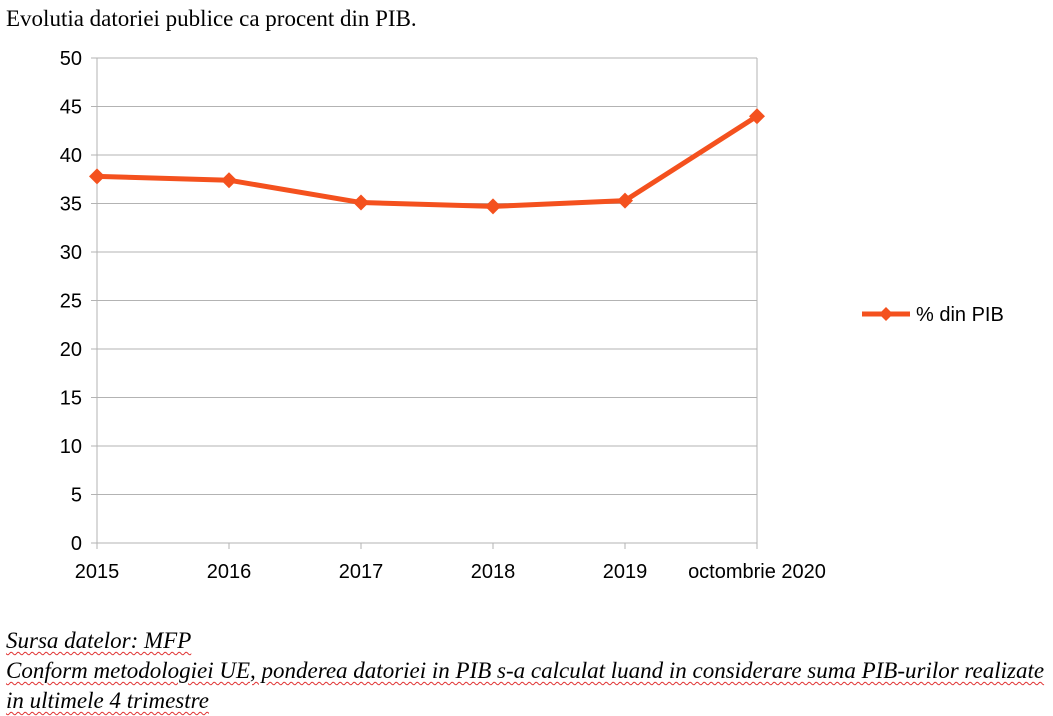 This screenshot has width=1053, height=716. Describe the element at coordinates (229, 572) in the screenshot. I see `x-tick-label: 2016` at that location.